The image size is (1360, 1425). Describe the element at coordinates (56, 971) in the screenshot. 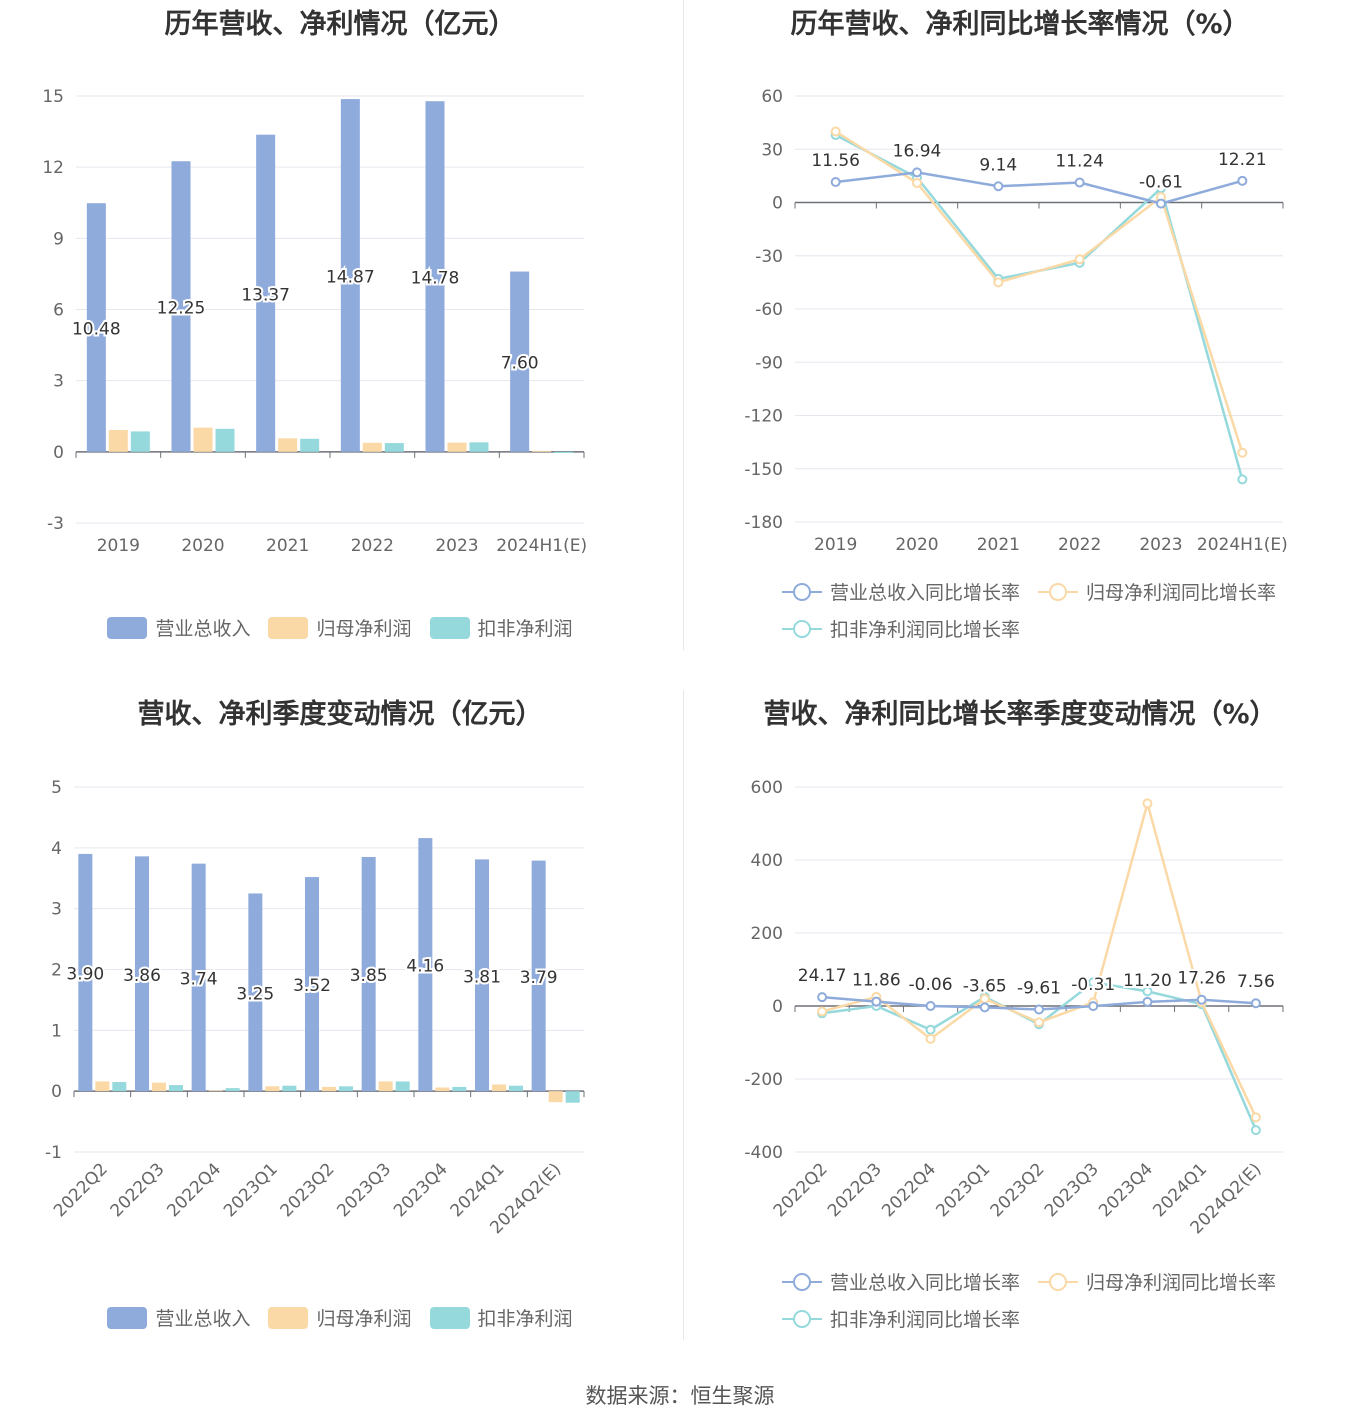

I see `y-tick-label: 2` at that location.